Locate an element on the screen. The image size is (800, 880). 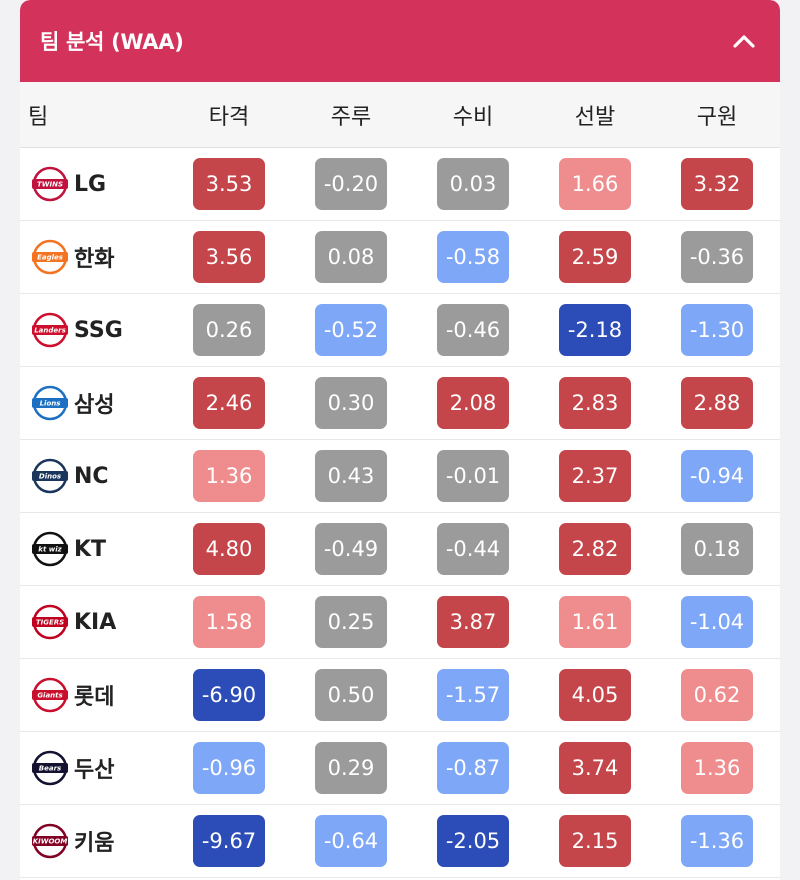
waa-value-badge: 0.25 is located at coordinates (351, 622).